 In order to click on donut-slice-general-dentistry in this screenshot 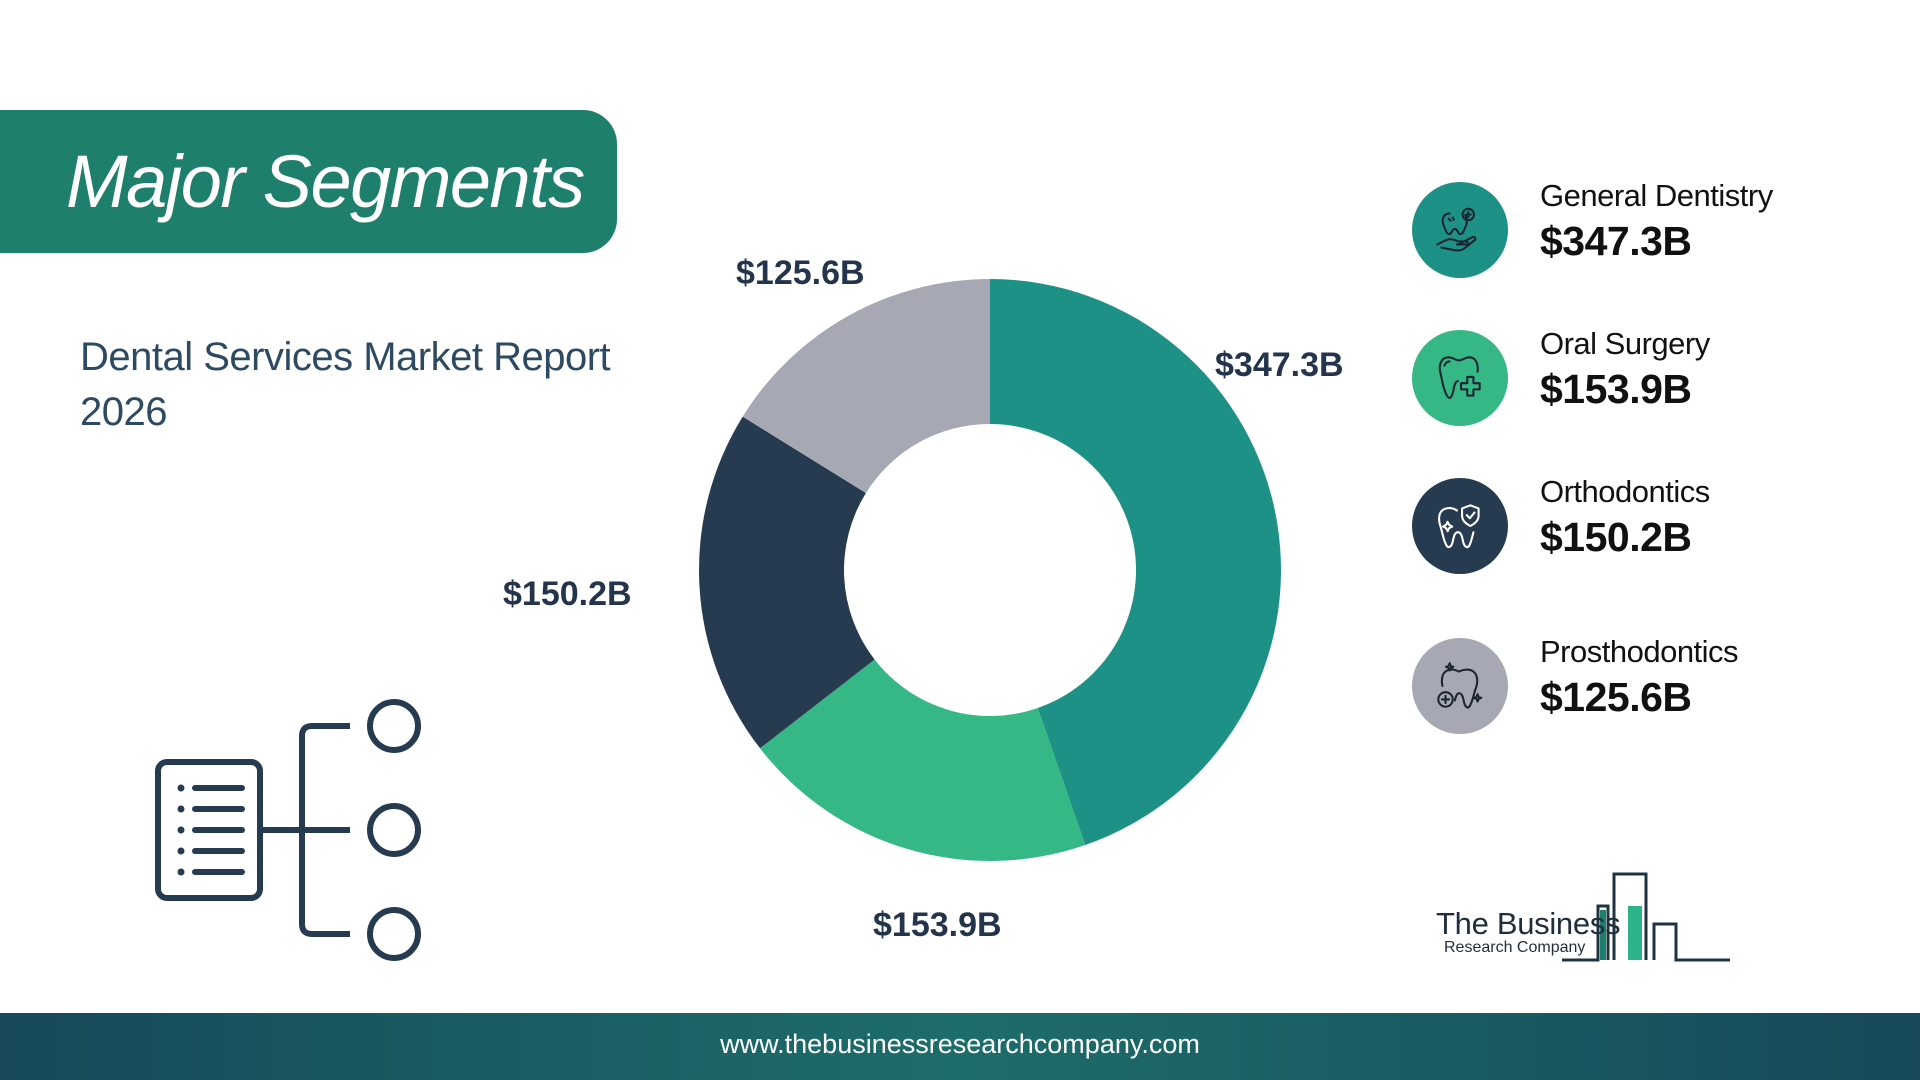, I will do `click(1135, 562)`.